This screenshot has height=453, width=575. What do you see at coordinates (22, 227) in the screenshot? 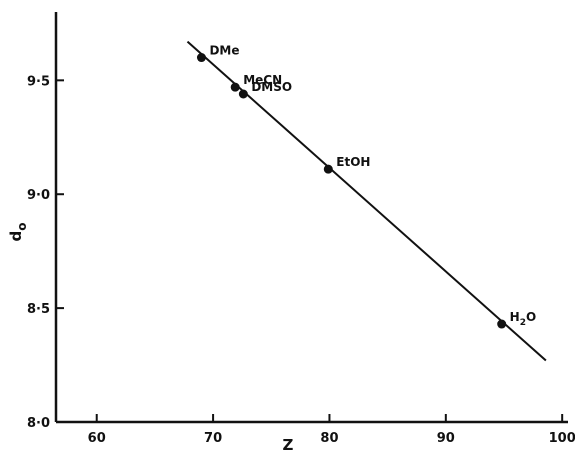
I see `y-axis-label-subscript: o` at bounding box center [22, 227].